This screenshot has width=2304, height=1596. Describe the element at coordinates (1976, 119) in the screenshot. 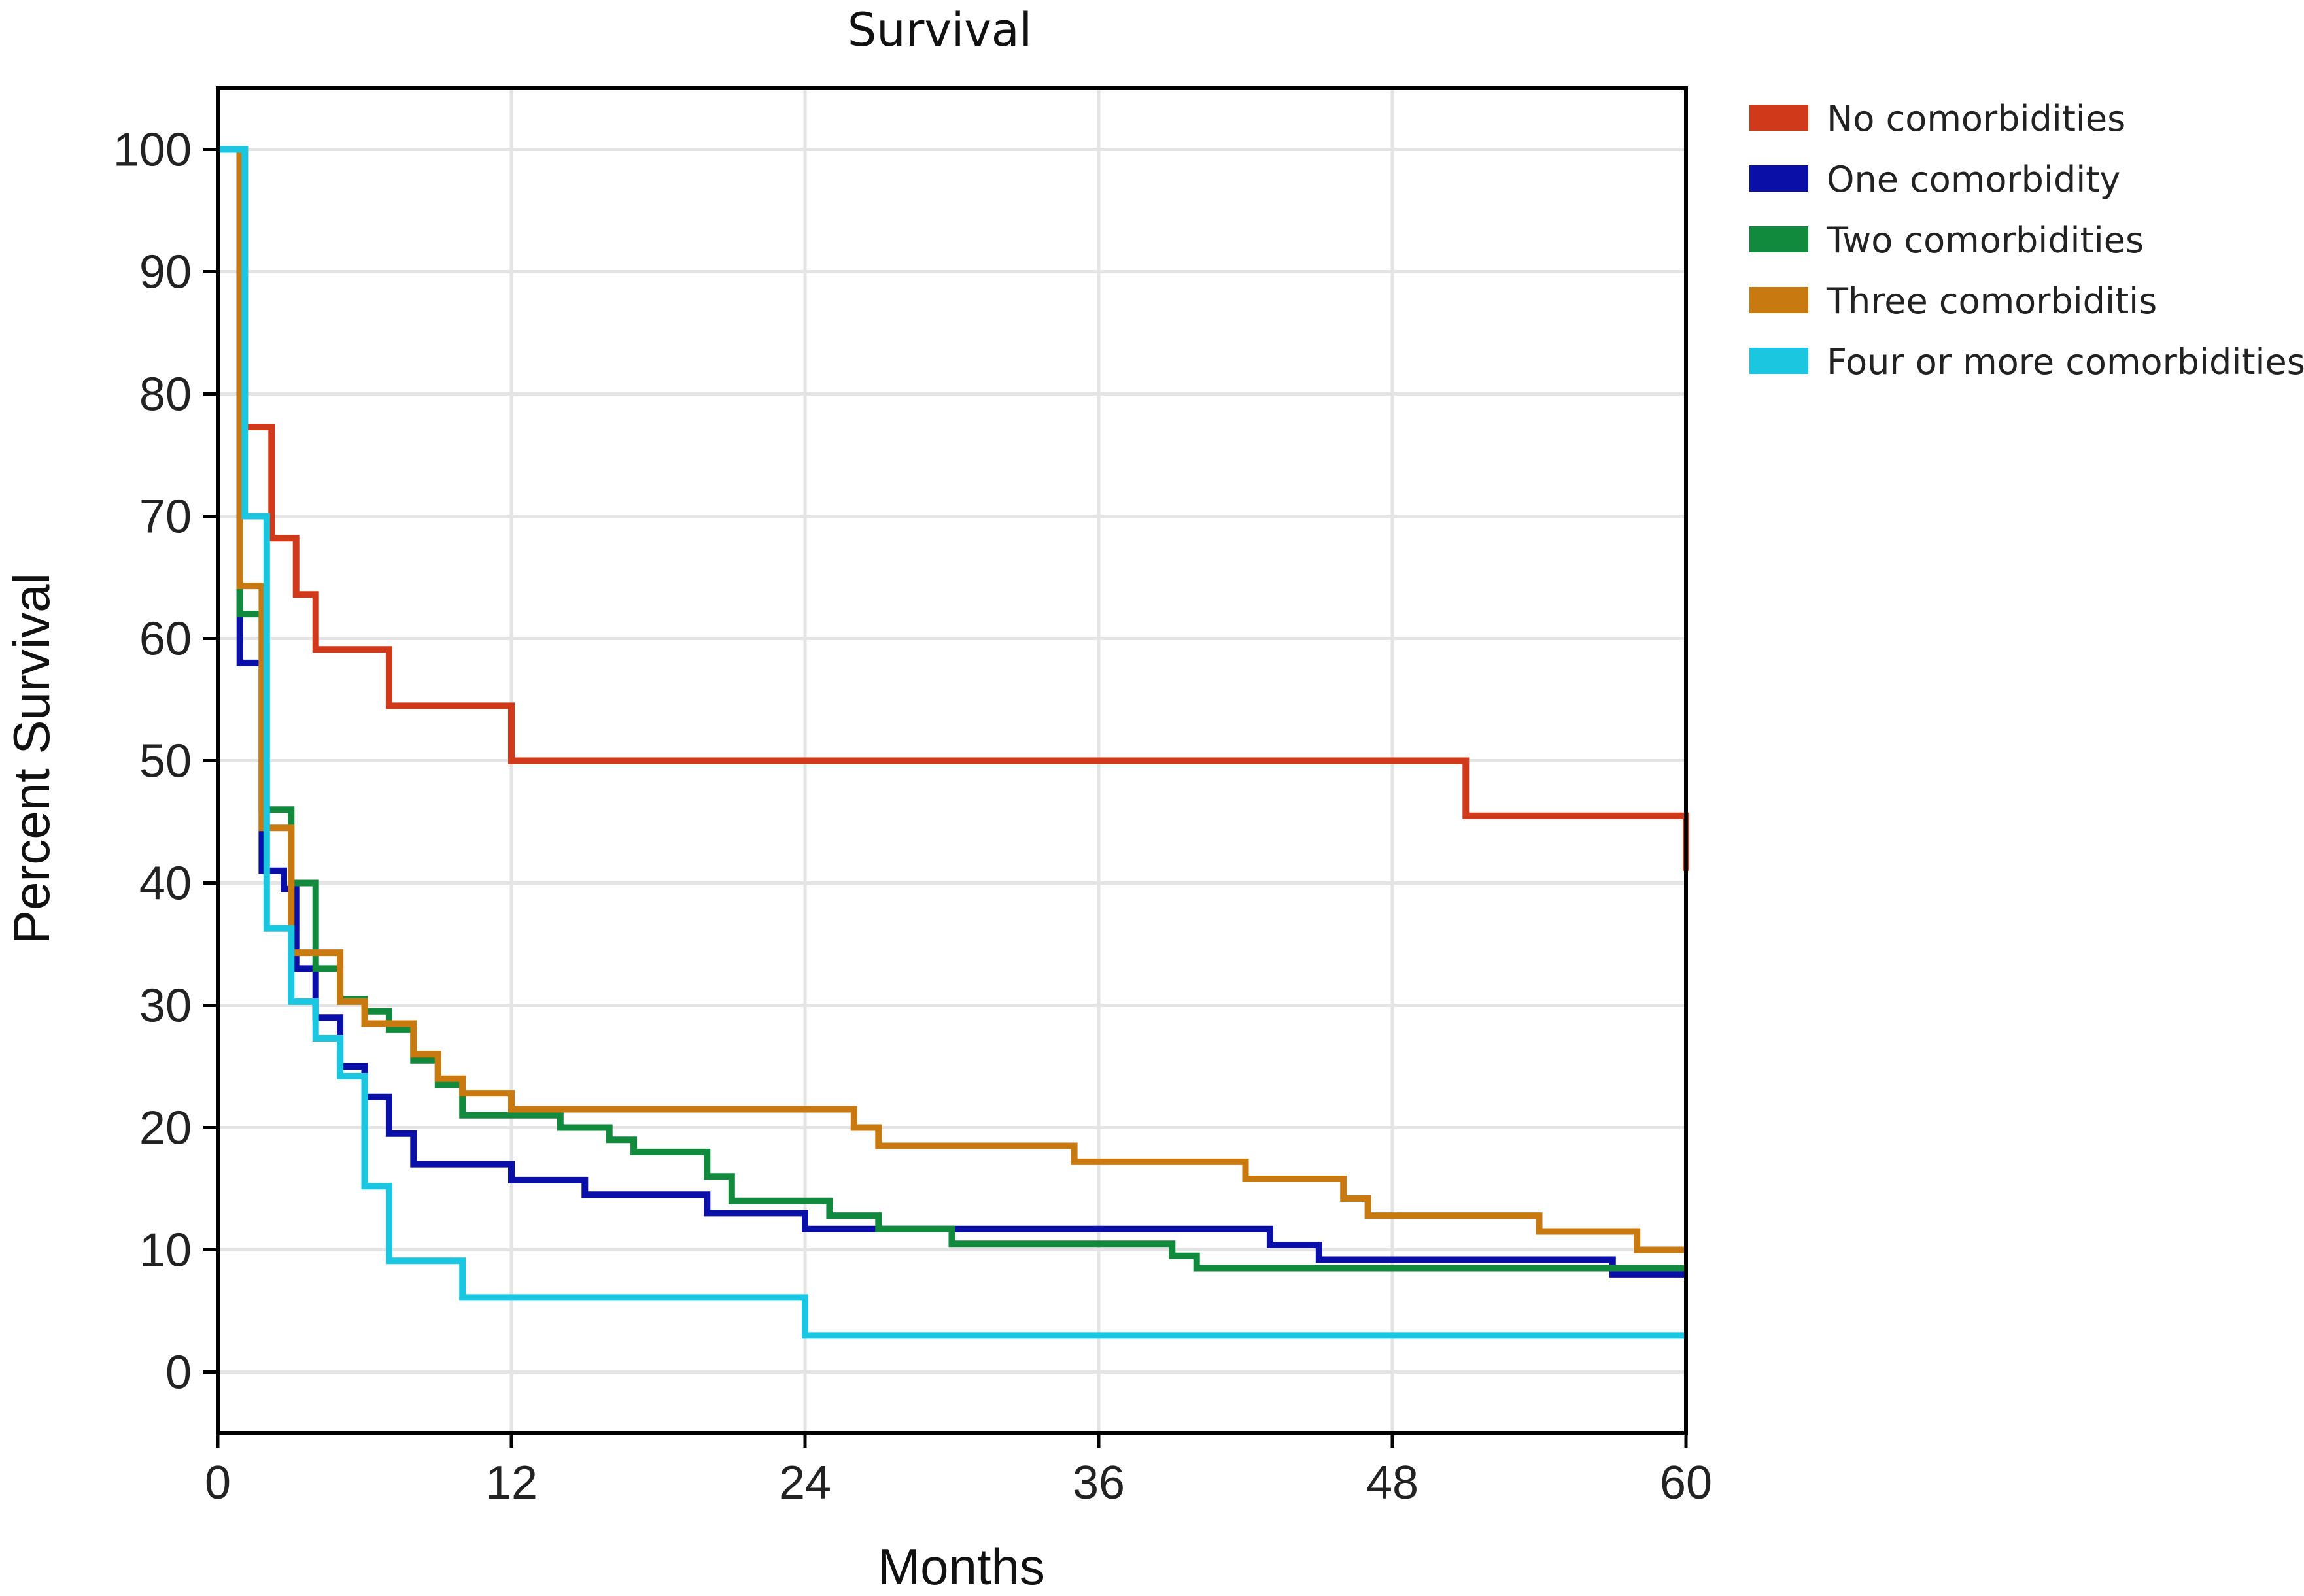

I see `legend-label: No comorbidities` at that location.